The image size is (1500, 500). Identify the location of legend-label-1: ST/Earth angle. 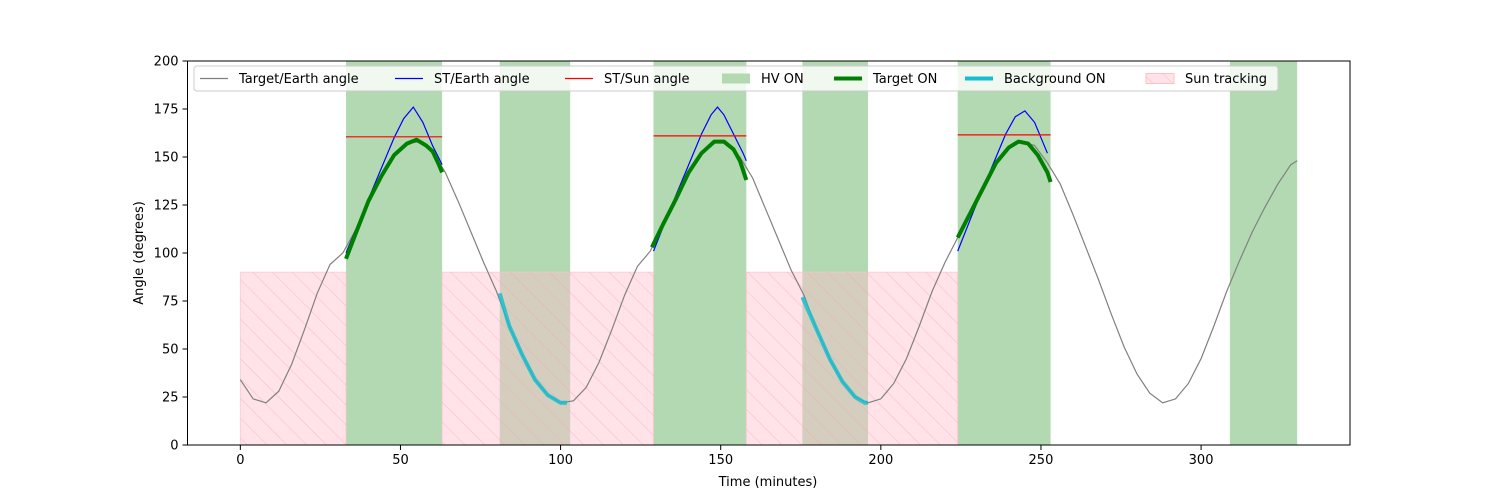
(482, 79).